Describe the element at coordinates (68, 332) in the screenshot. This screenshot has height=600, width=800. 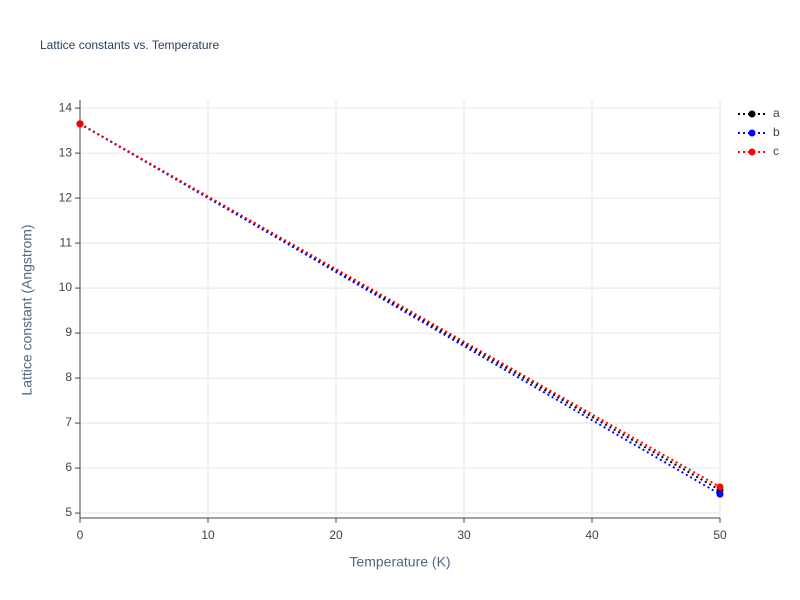
I see `y-tick-label: 9` at that location.